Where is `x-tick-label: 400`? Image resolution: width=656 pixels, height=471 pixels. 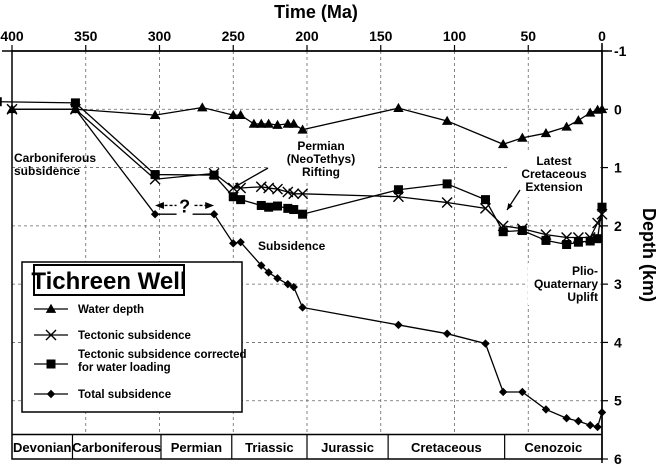
x-tick-label: 400 is located at coordinates (12, 36).